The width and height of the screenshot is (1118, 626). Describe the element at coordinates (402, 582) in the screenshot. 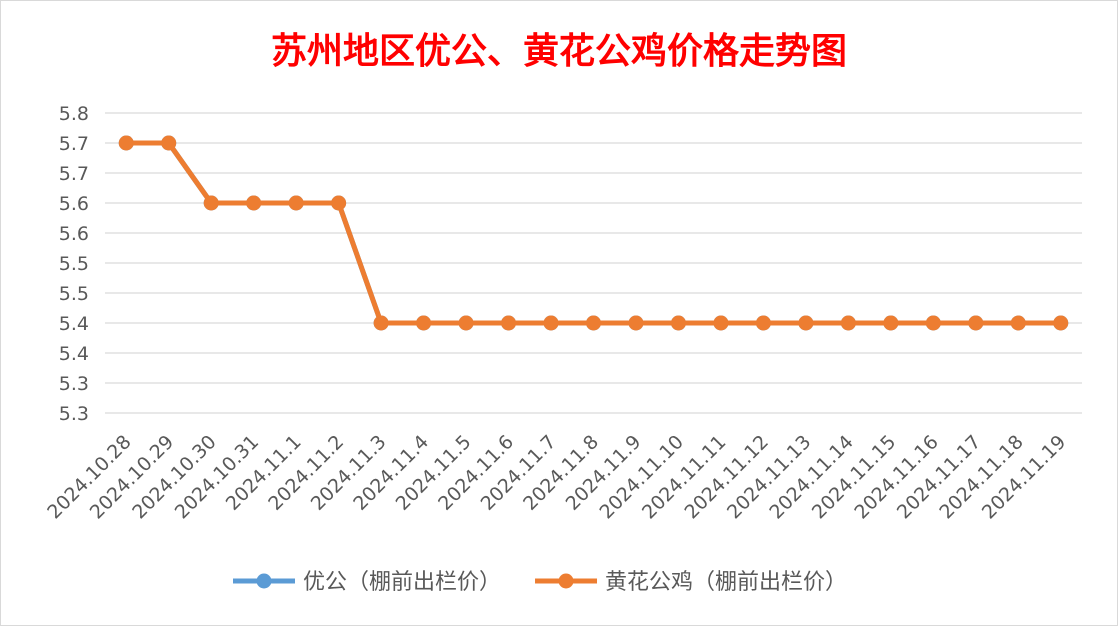

I see `legend-label: 优公（棚前出栏价）` at that location.